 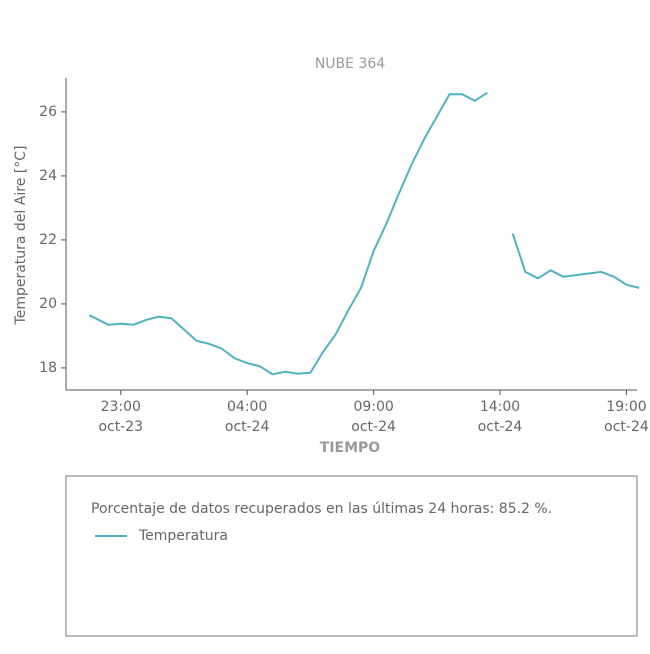 I want to click on x-tick-label: 09:00, so click(x=373, y=407).